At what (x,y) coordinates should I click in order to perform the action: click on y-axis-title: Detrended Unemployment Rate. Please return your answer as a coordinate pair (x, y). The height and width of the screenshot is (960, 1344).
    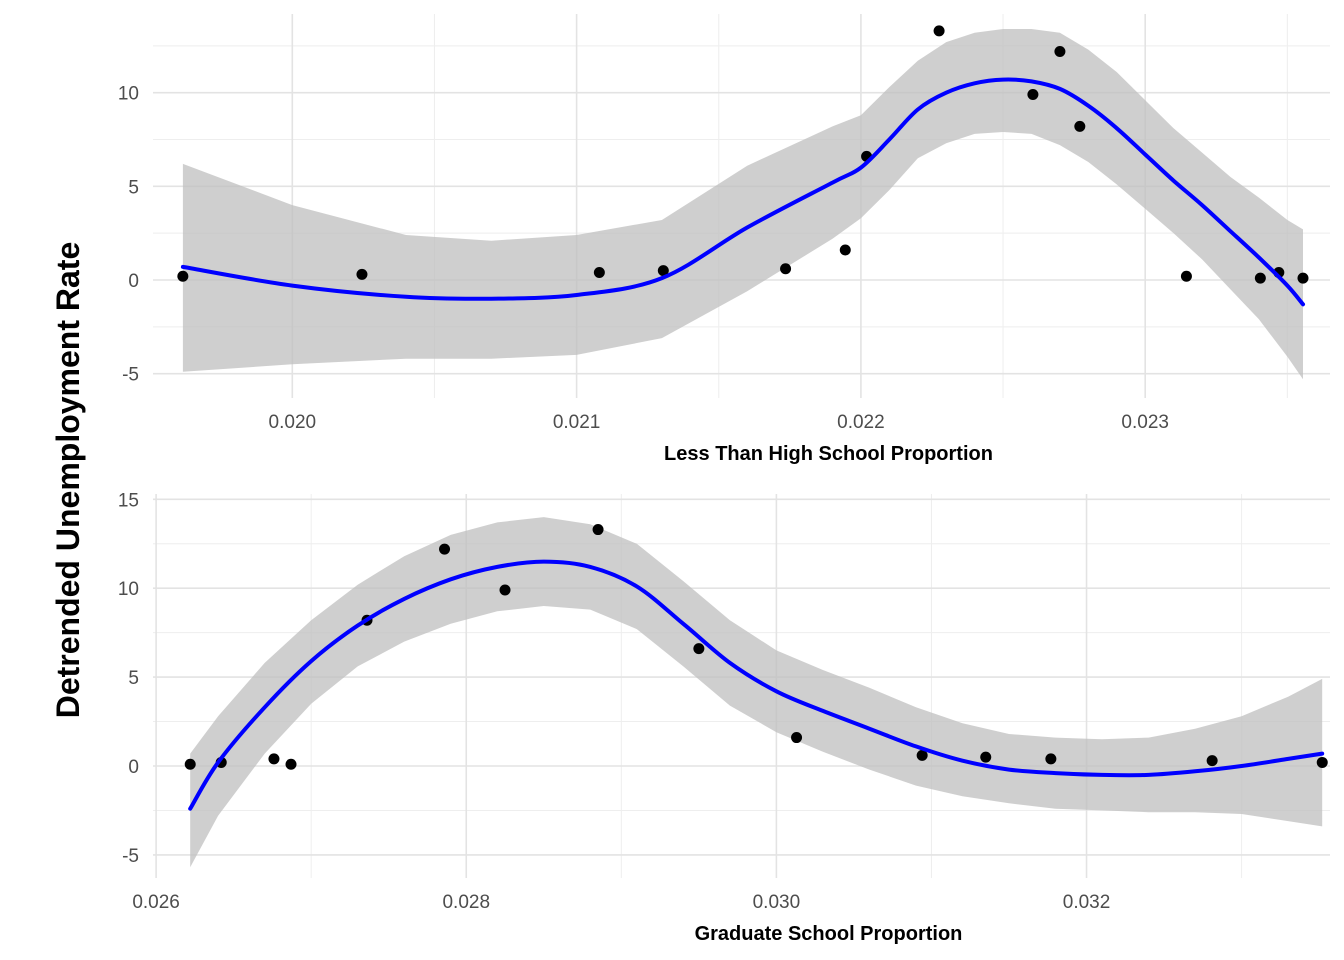
    Looking at the image, I should click on (68, 480).